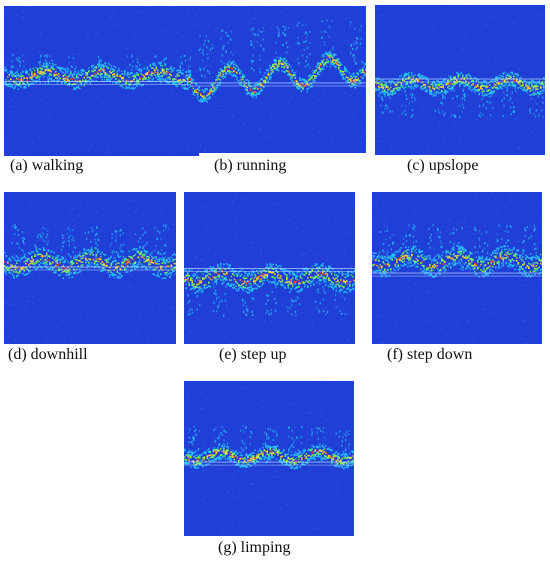 This screenshot has height=565, width=550. I want to click on spectrogram-walking, so click(101, 81).